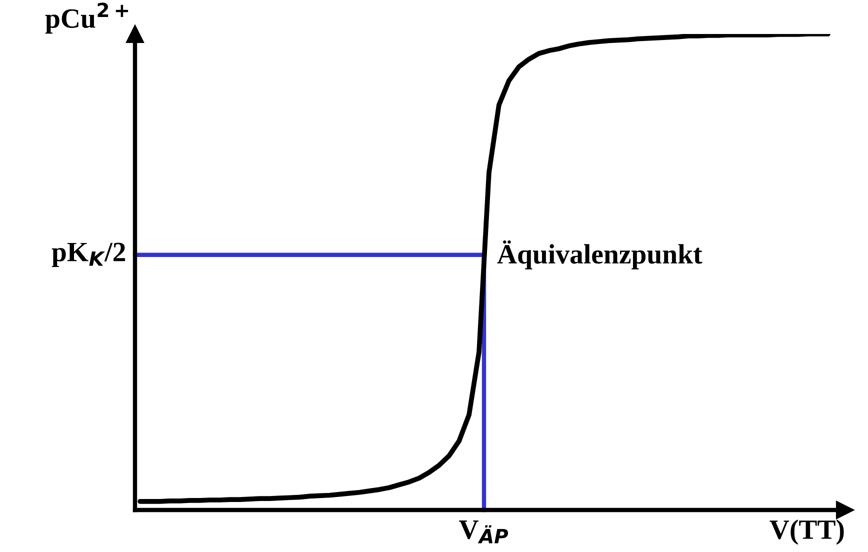 The width and height of the screenshot is (868, 552). What do you see at coordinates (483, 532) in the screenshot?
I see `text: V$_{ÄP}$` at bounding box center [483, 532].